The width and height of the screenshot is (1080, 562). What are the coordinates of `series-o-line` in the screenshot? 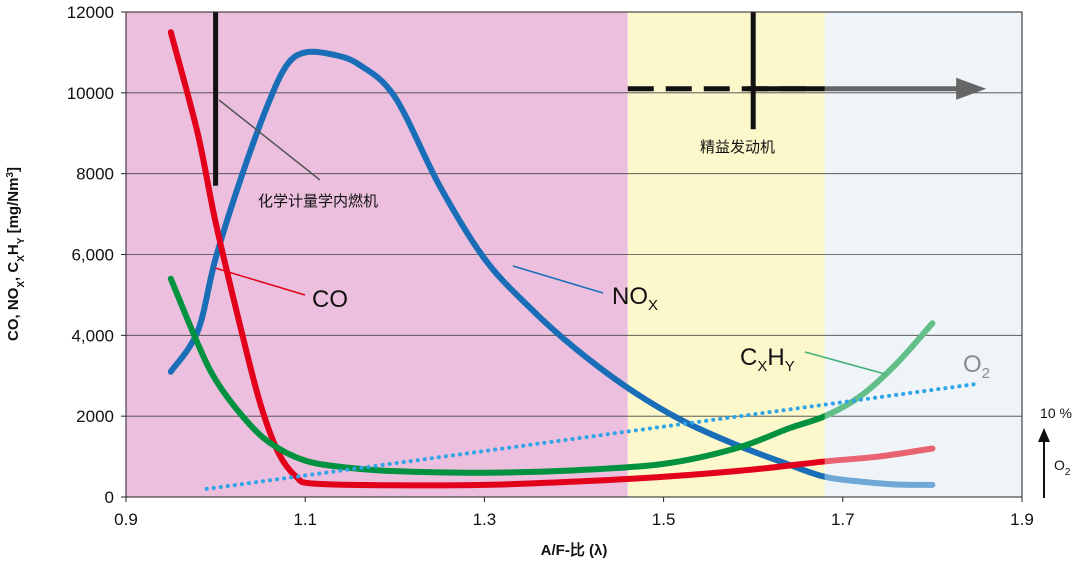 It's located at (592, 436).